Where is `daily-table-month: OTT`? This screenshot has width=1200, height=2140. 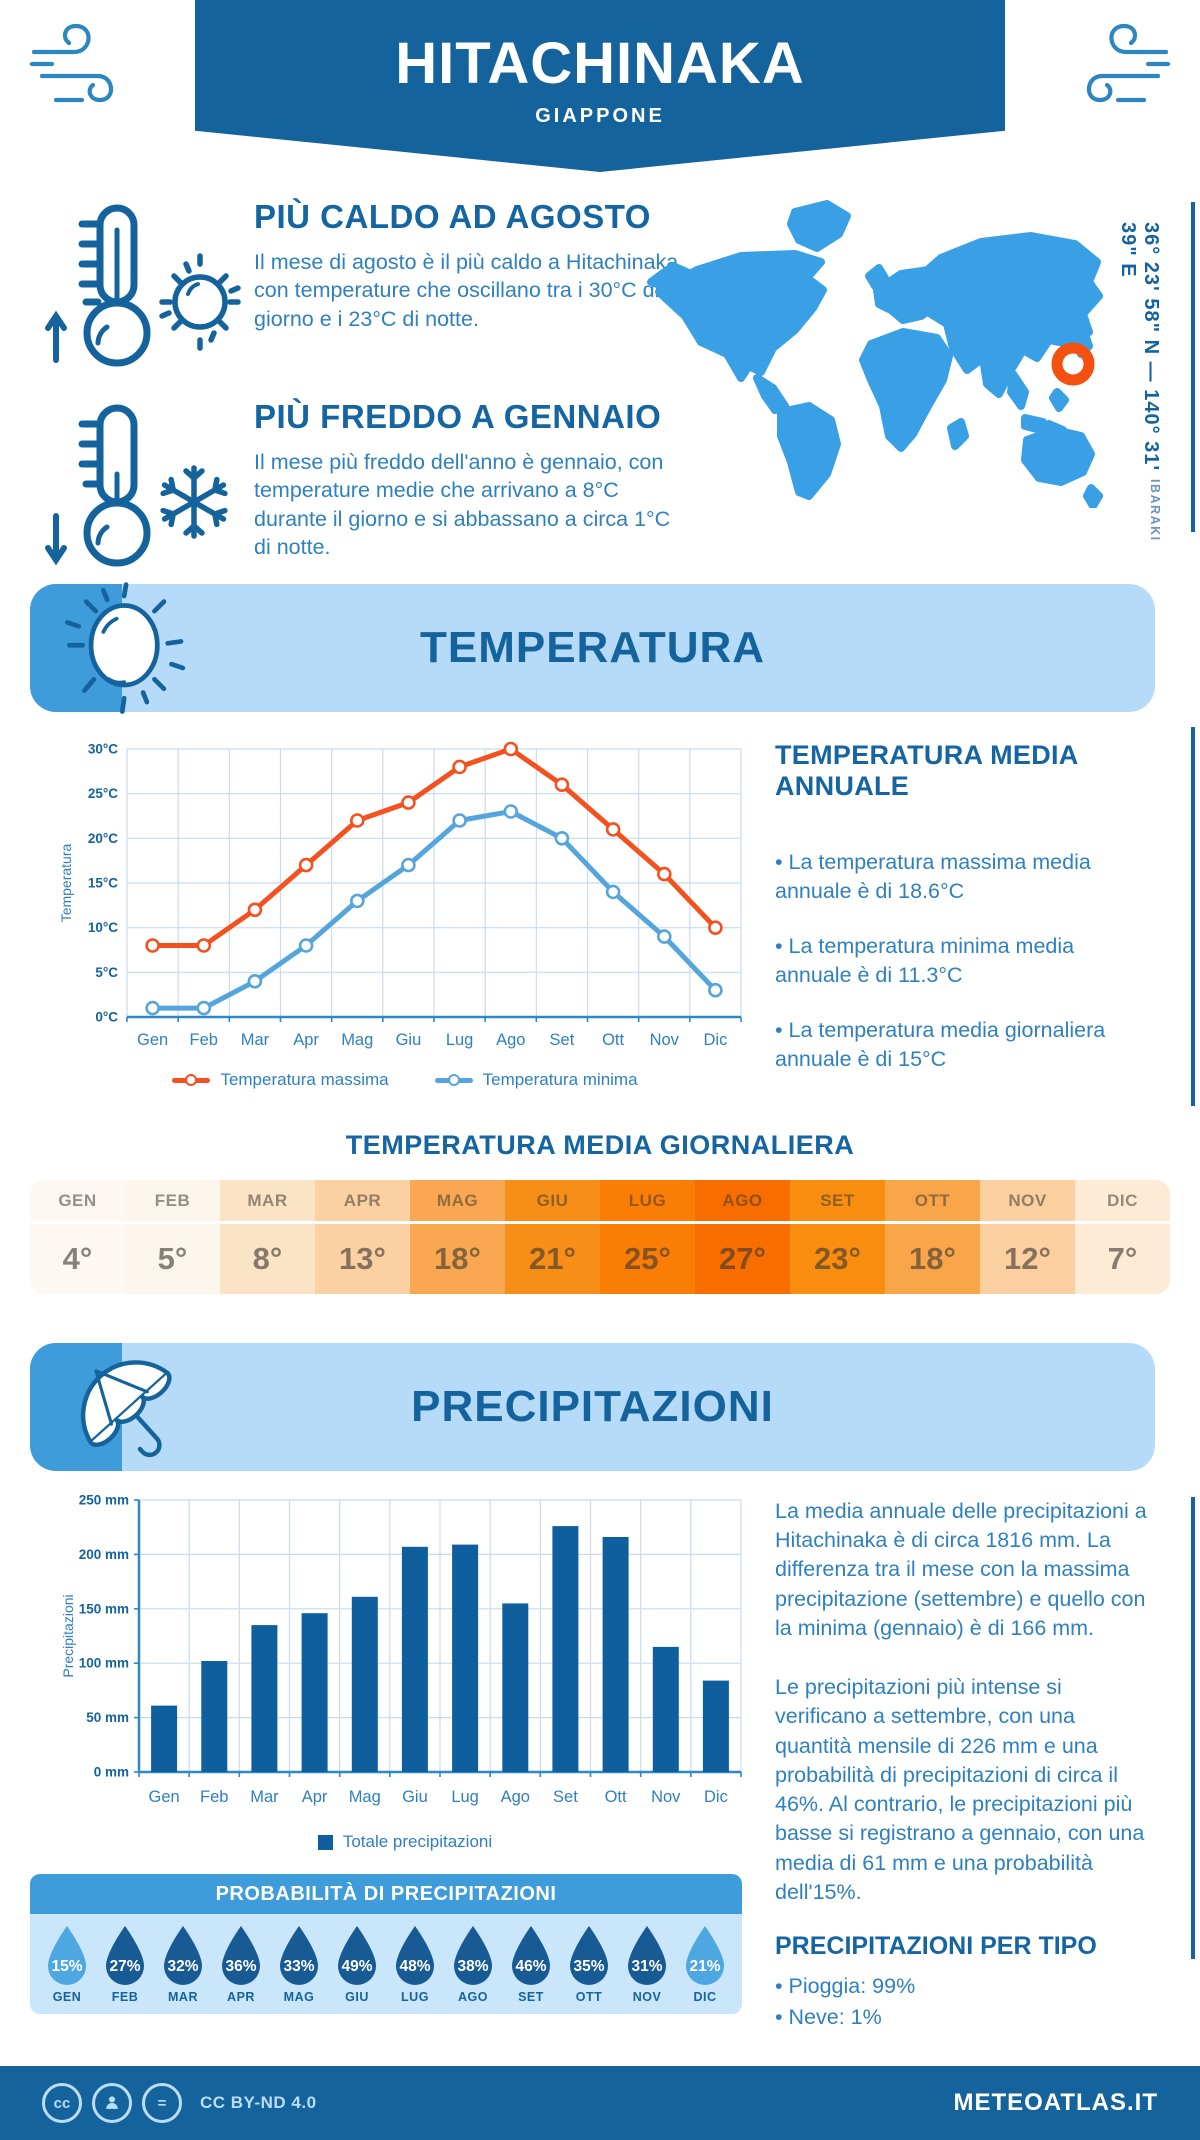 daily-table-month: OTT is located at coordinates (932, 1202).